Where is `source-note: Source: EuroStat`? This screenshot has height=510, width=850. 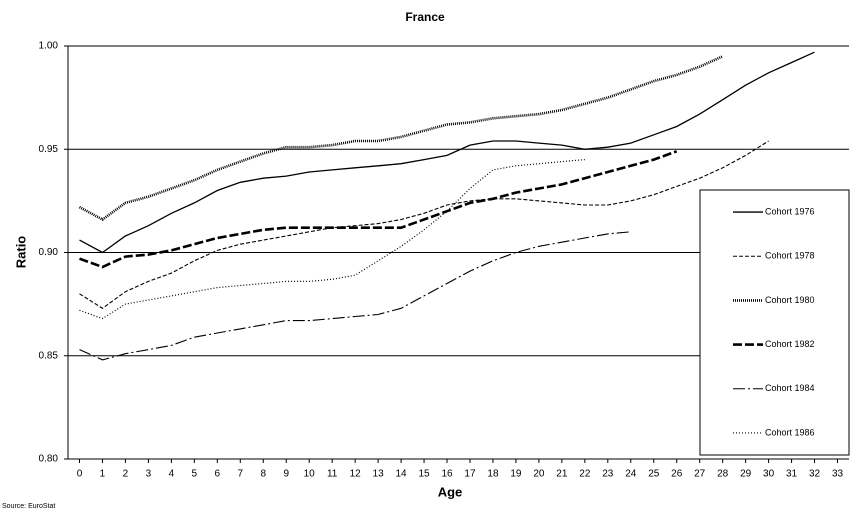
source-note: Source: EuroStat is located at coordinates (28, 506).